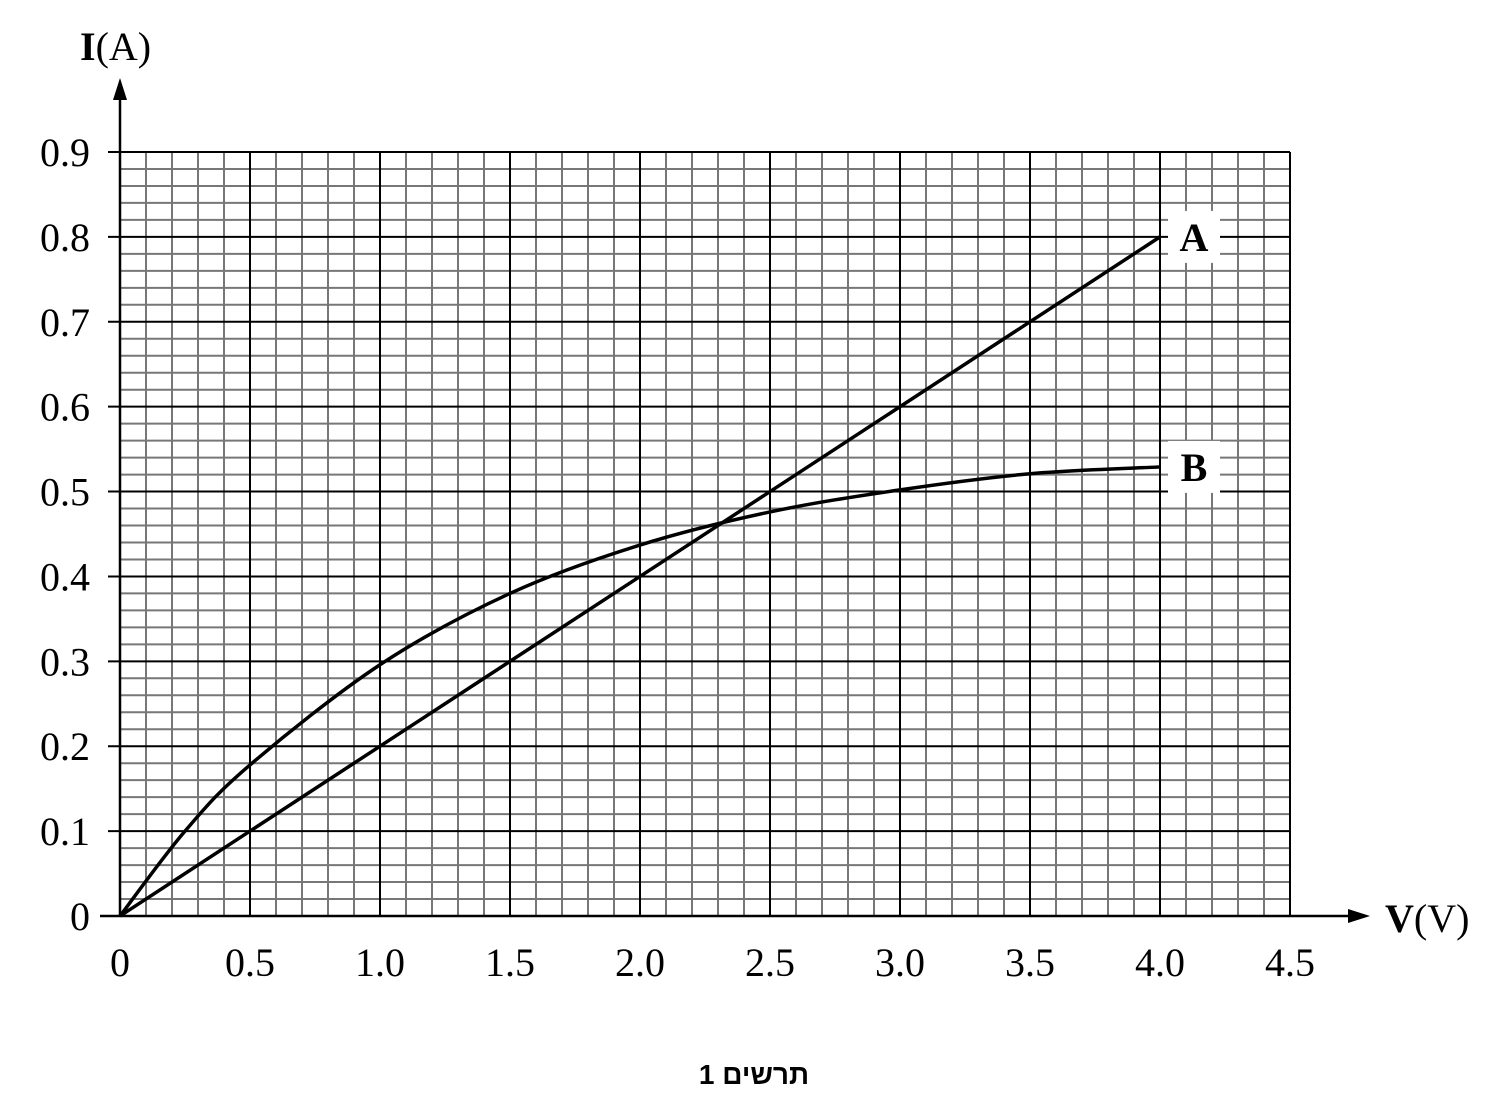  Describe the element at coordinates (1160, 962) in the screenshot. I see `x-tick-label: 4.0` at that location.